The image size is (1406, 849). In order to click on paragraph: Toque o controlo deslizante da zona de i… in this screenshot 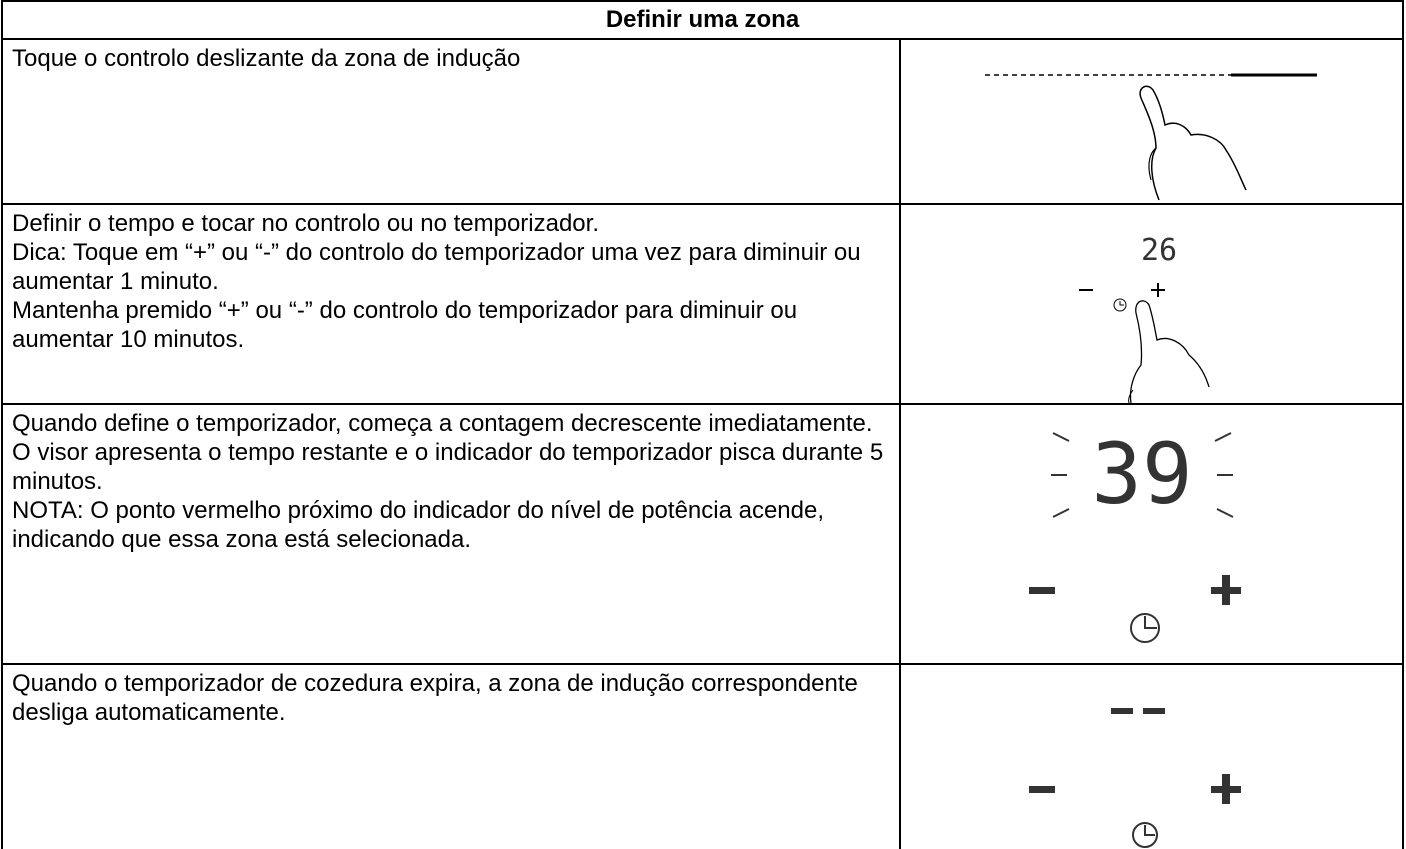, I will do `click(266, 58)`.